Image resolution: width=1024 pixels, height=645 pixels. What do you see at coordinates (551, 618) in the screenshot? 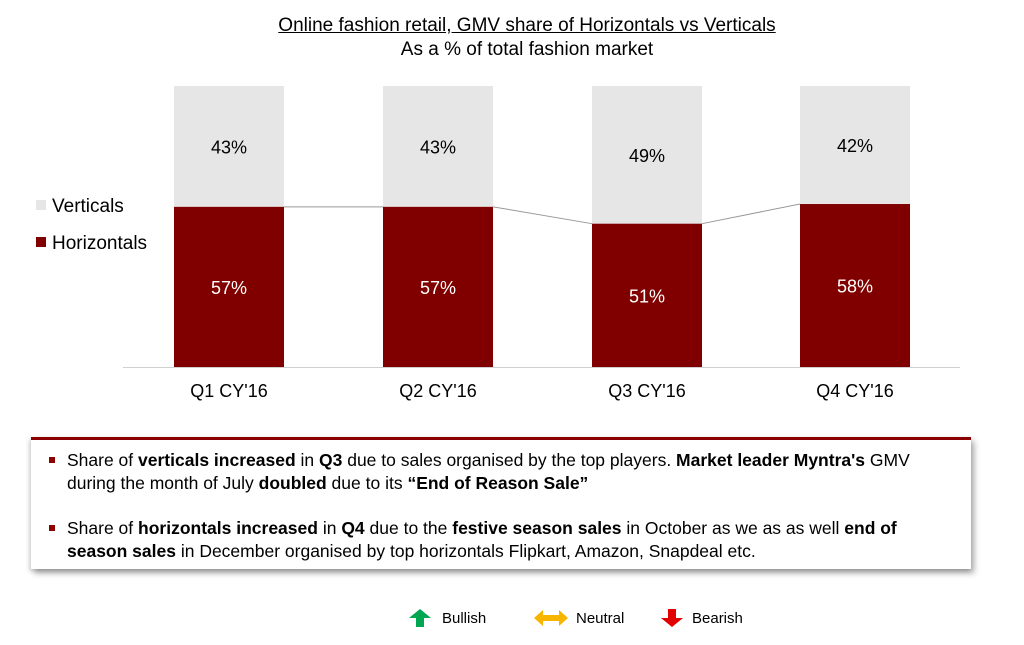
I see `arrow-left-right-icon` at bounding box center [551, 618].